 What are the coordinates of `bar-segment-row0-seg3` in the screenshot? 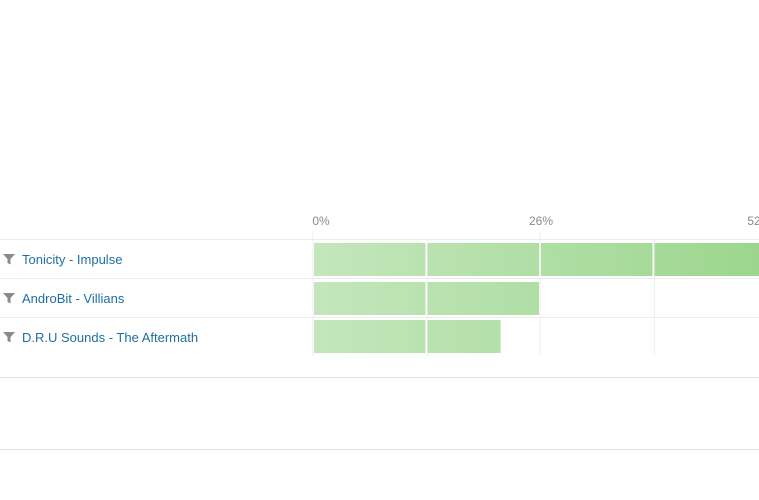 It's located at (706, 259).